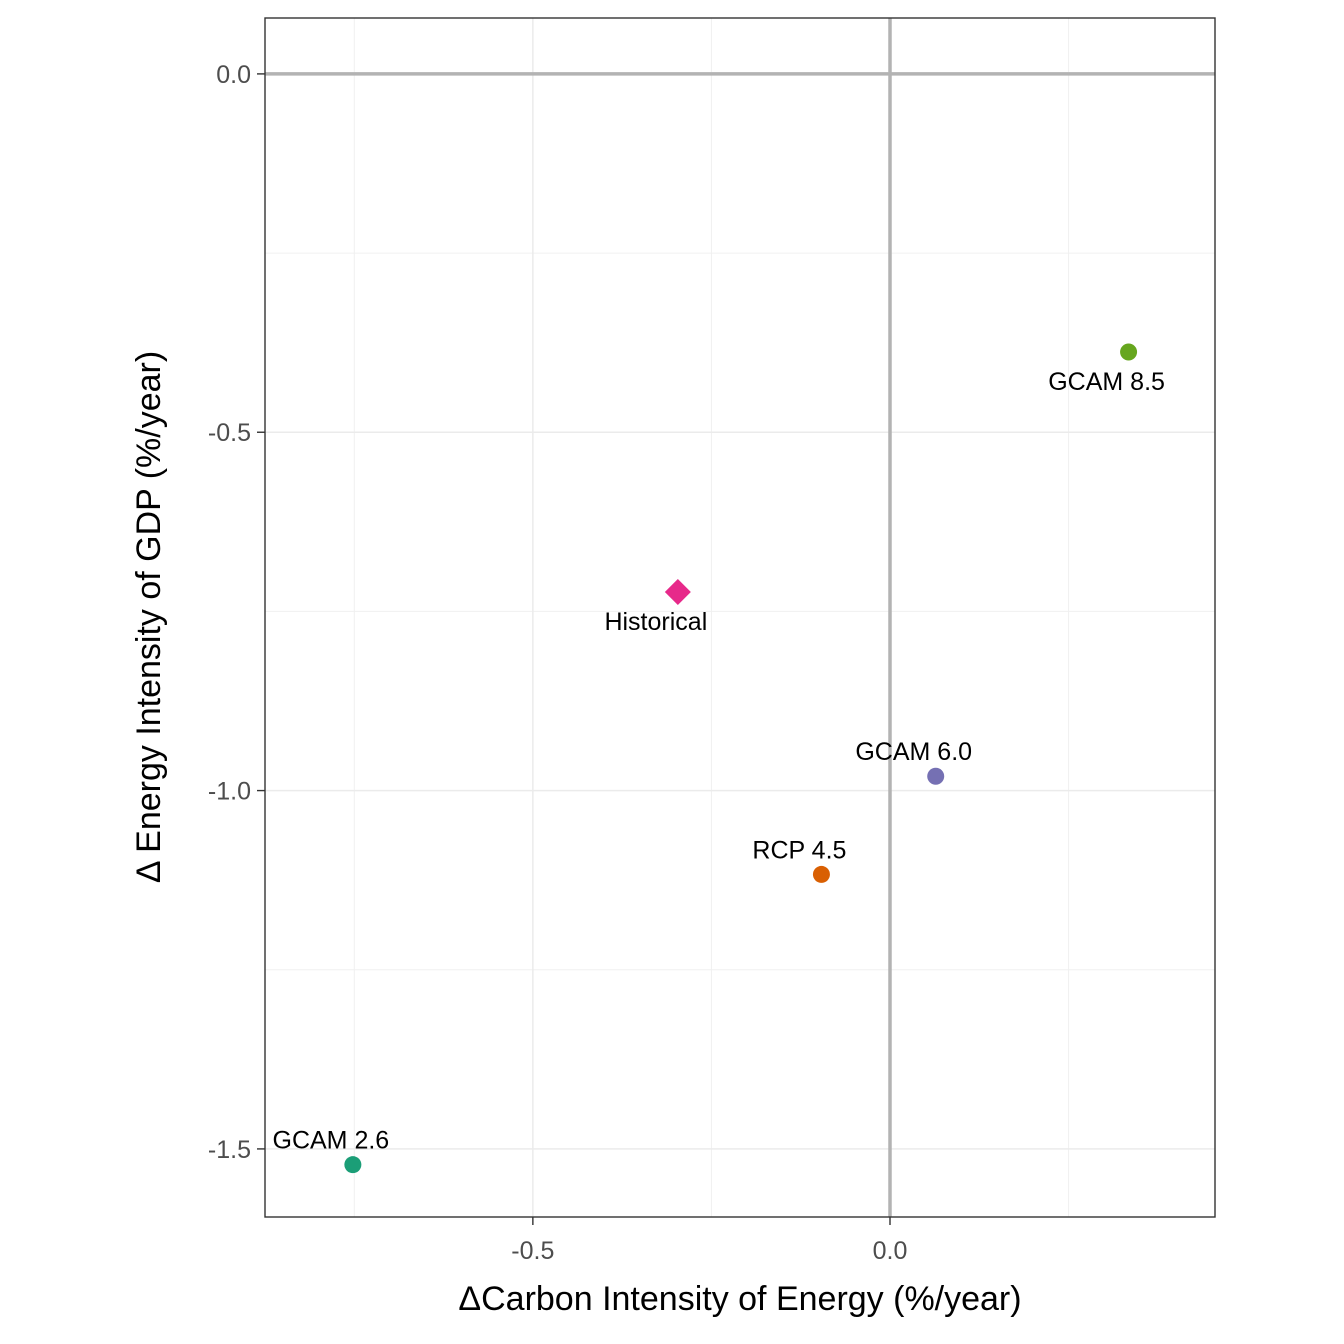 This screenshot has height=1344, width=1344. Describe the element at coordinates (229, 1150) in the screenshot. I see `y-tick-label: -1.5` at that location.